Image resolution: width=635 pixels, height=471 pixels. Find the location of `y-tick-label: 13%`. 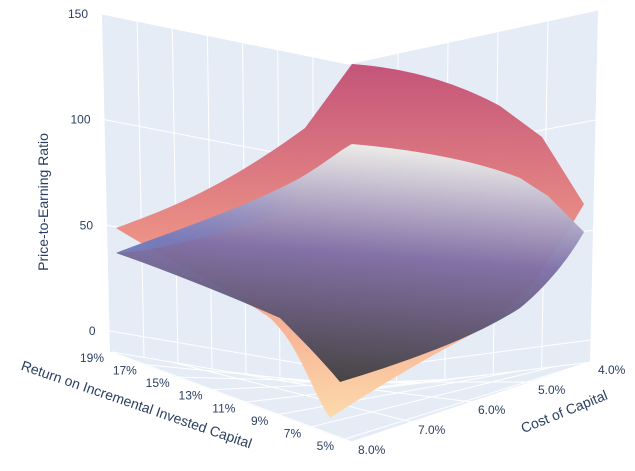

y-tick-label: 13% is located at coordinates (191, 396).